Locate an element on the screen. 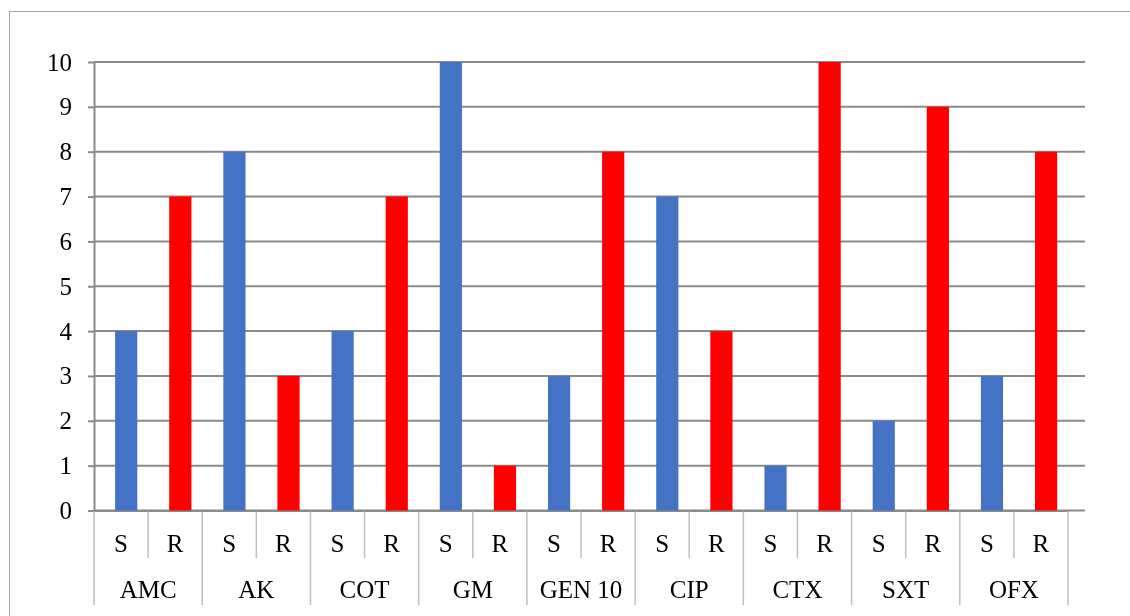 The image size is (1130, 616). series-label: S is located at coordinates (121, 543).